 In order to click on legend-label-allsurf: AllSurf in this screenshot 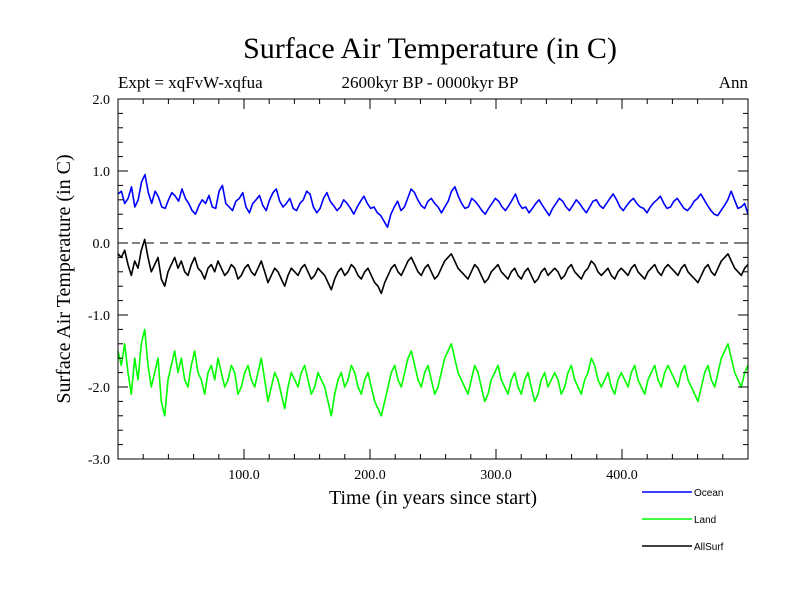, I will do `click(709, 547)`.